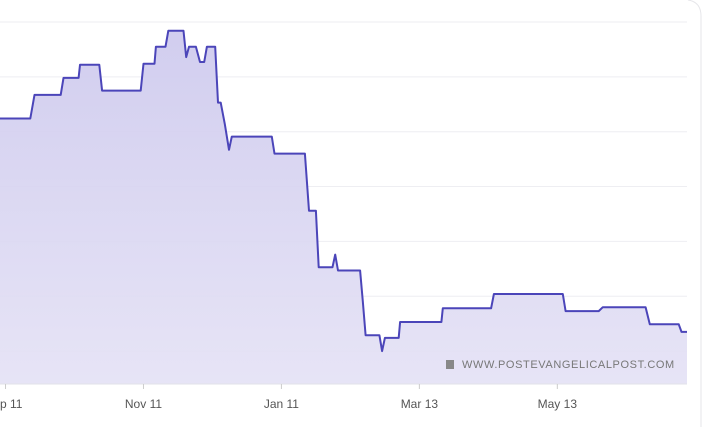 The width and height of the screenshot is (702, 427). I want to click on x-tick-label: Nov 11, so click(143, 404).